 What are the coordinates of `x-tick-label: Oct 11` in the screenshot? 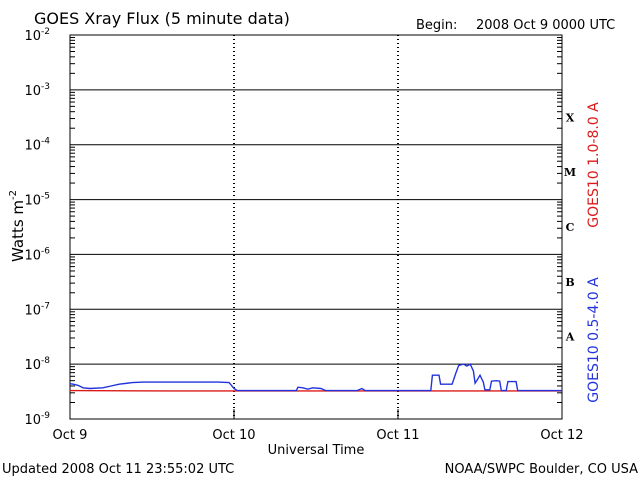 It's located at (397, 435).